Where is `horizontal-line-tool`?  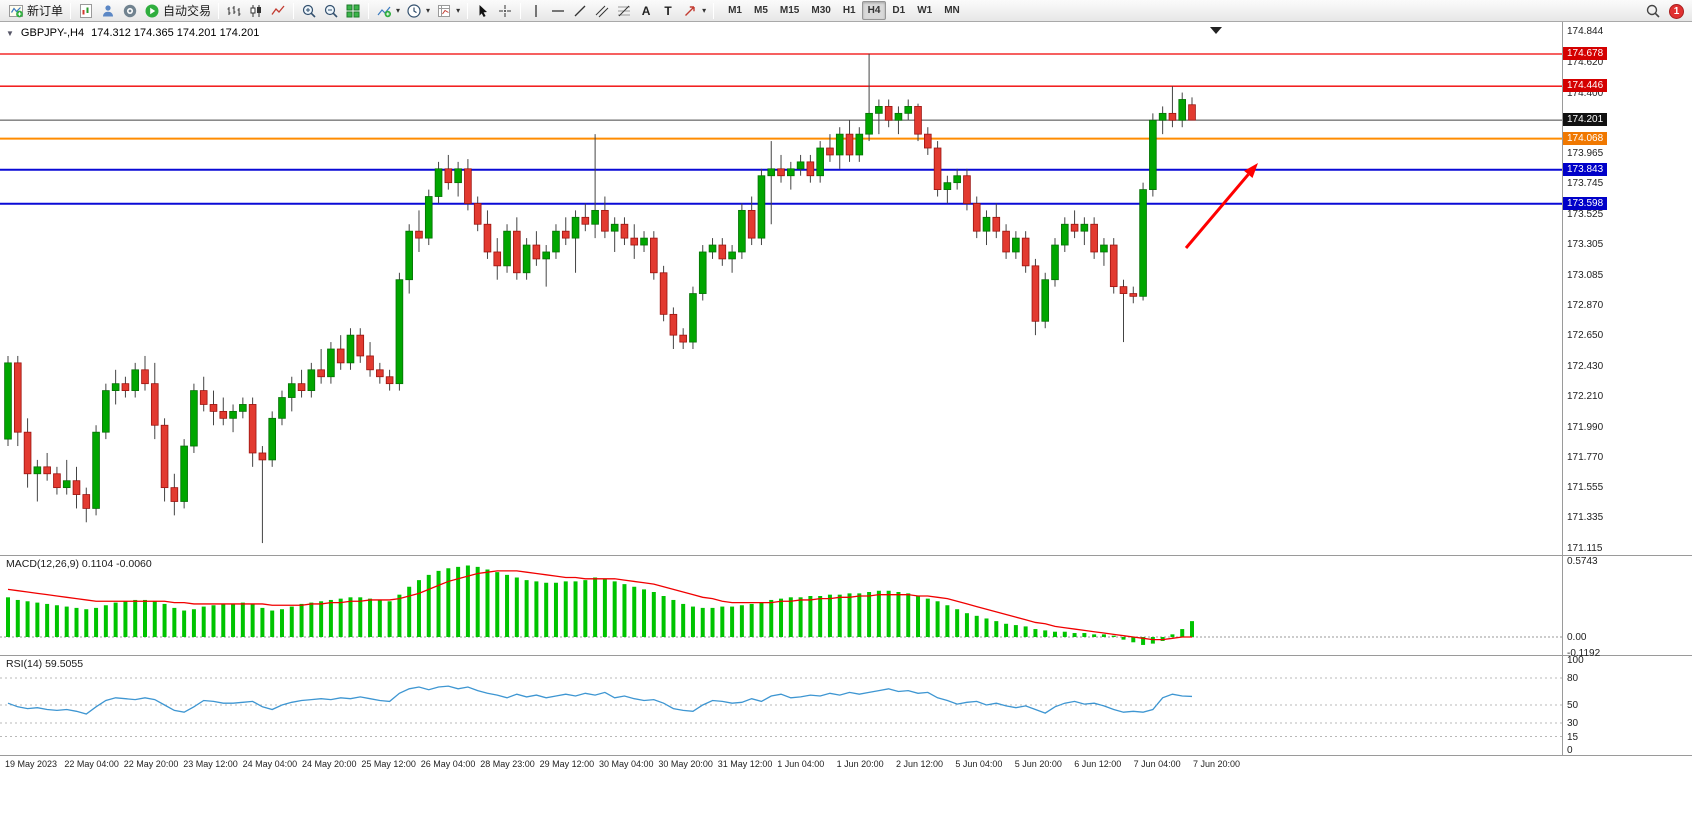
horizontal-line-tool is located at coordinates (558, 11).